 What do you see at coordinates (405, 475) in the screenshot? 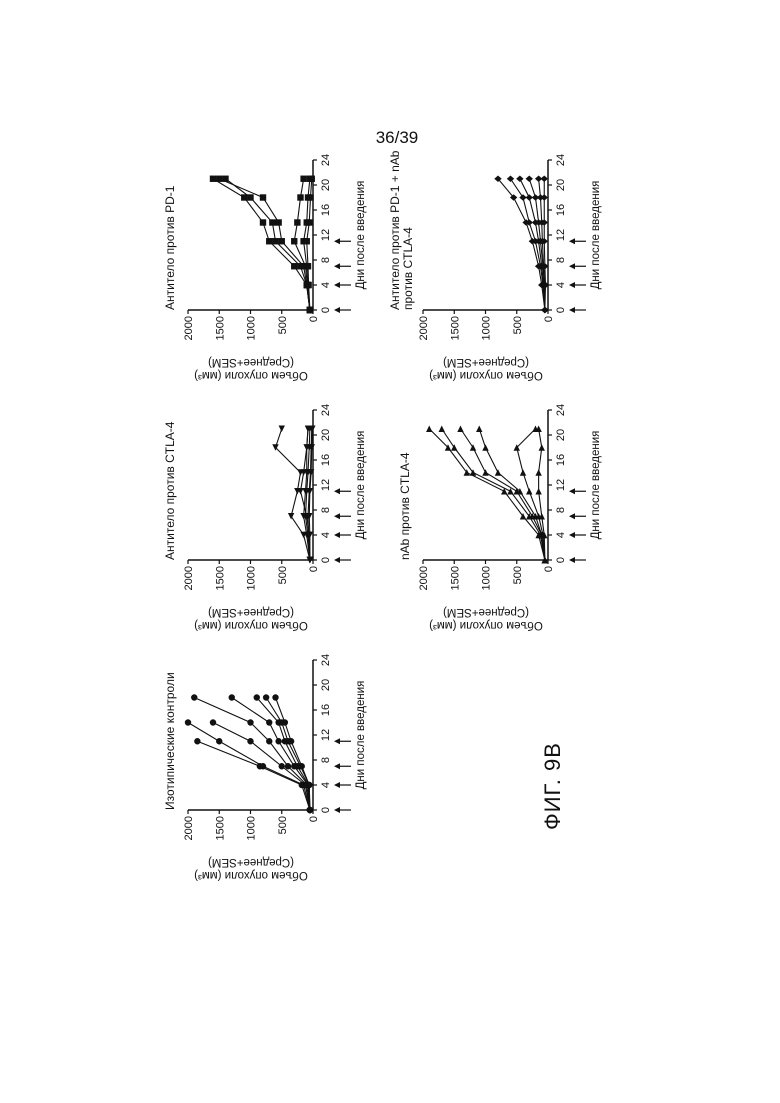
I see `chart-title: nAb против CTLA-4` at bounding box center [405, 475].